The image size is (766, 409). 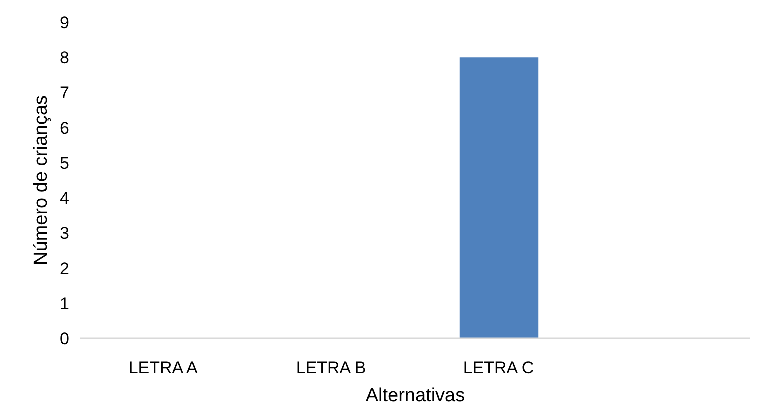 What do you see at coordinates (41, 180) in the screenshot?
I see `y-axis-title: Número de crianças` at bounding box center [41, 180].